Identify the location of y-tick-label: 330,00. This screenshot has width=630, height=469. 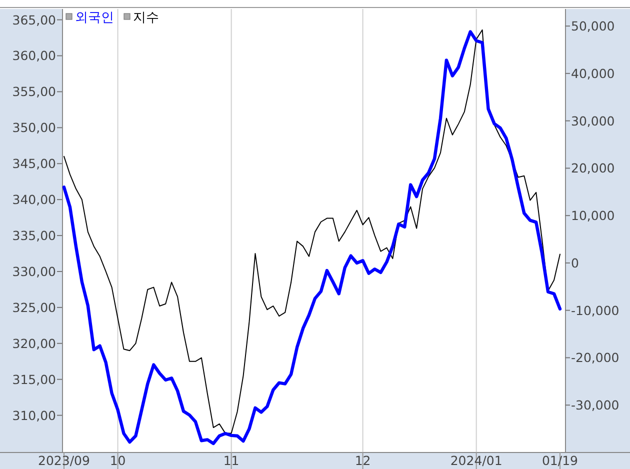
(34, 271).